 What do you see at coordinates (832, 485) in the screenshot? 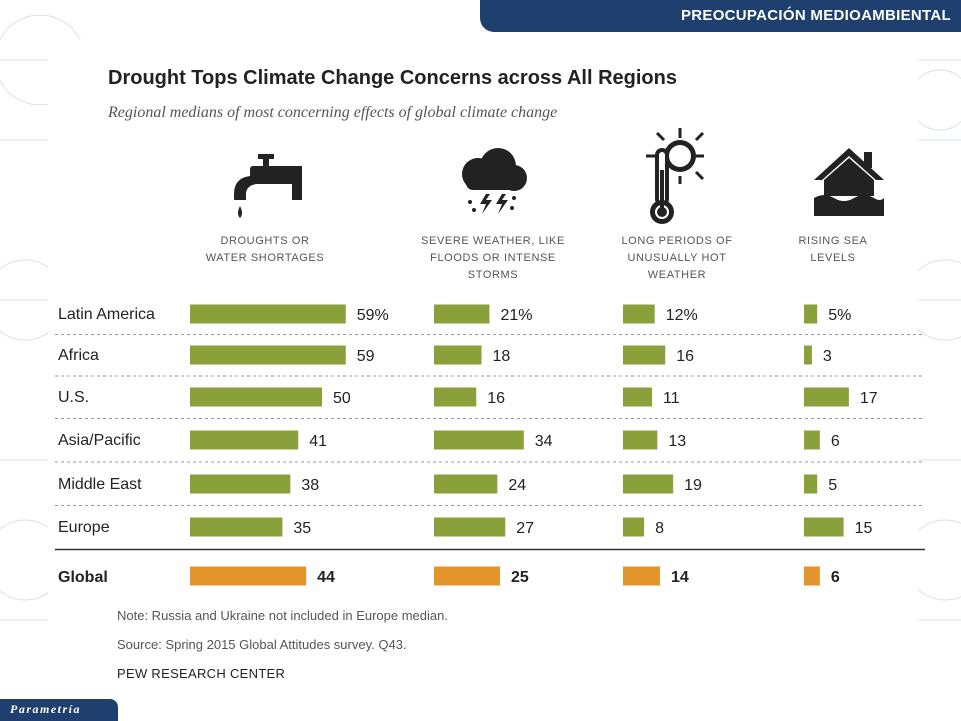
I see `bar-value-label: 5` at bounding box center [832, 485].